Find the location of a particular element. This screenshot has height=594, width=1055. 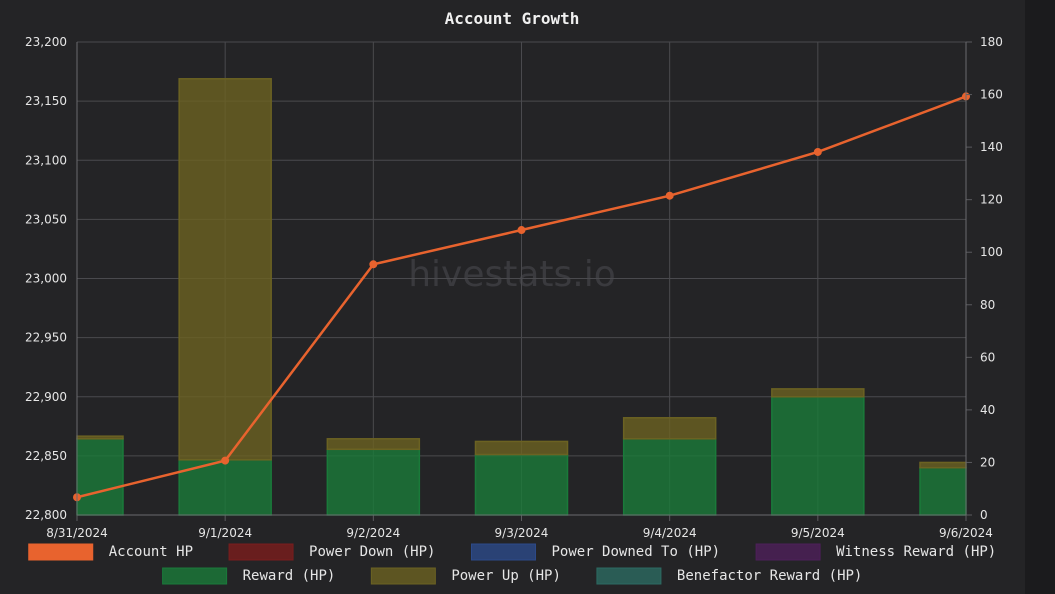

legend-item: Power Down (HP) is located at coordinates (331, 552).